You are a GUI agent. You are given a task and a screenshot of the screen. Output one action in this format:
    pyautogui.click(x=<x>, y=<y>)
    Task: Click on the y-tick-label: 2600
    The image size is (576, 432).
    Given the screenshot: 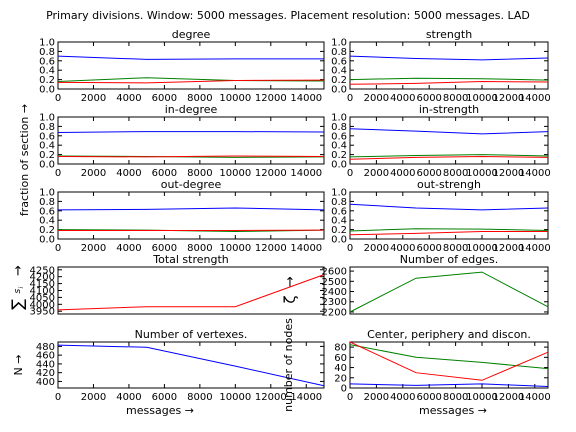 What is the action you would take?
    pyautogui.click(x=334, y=272)
    